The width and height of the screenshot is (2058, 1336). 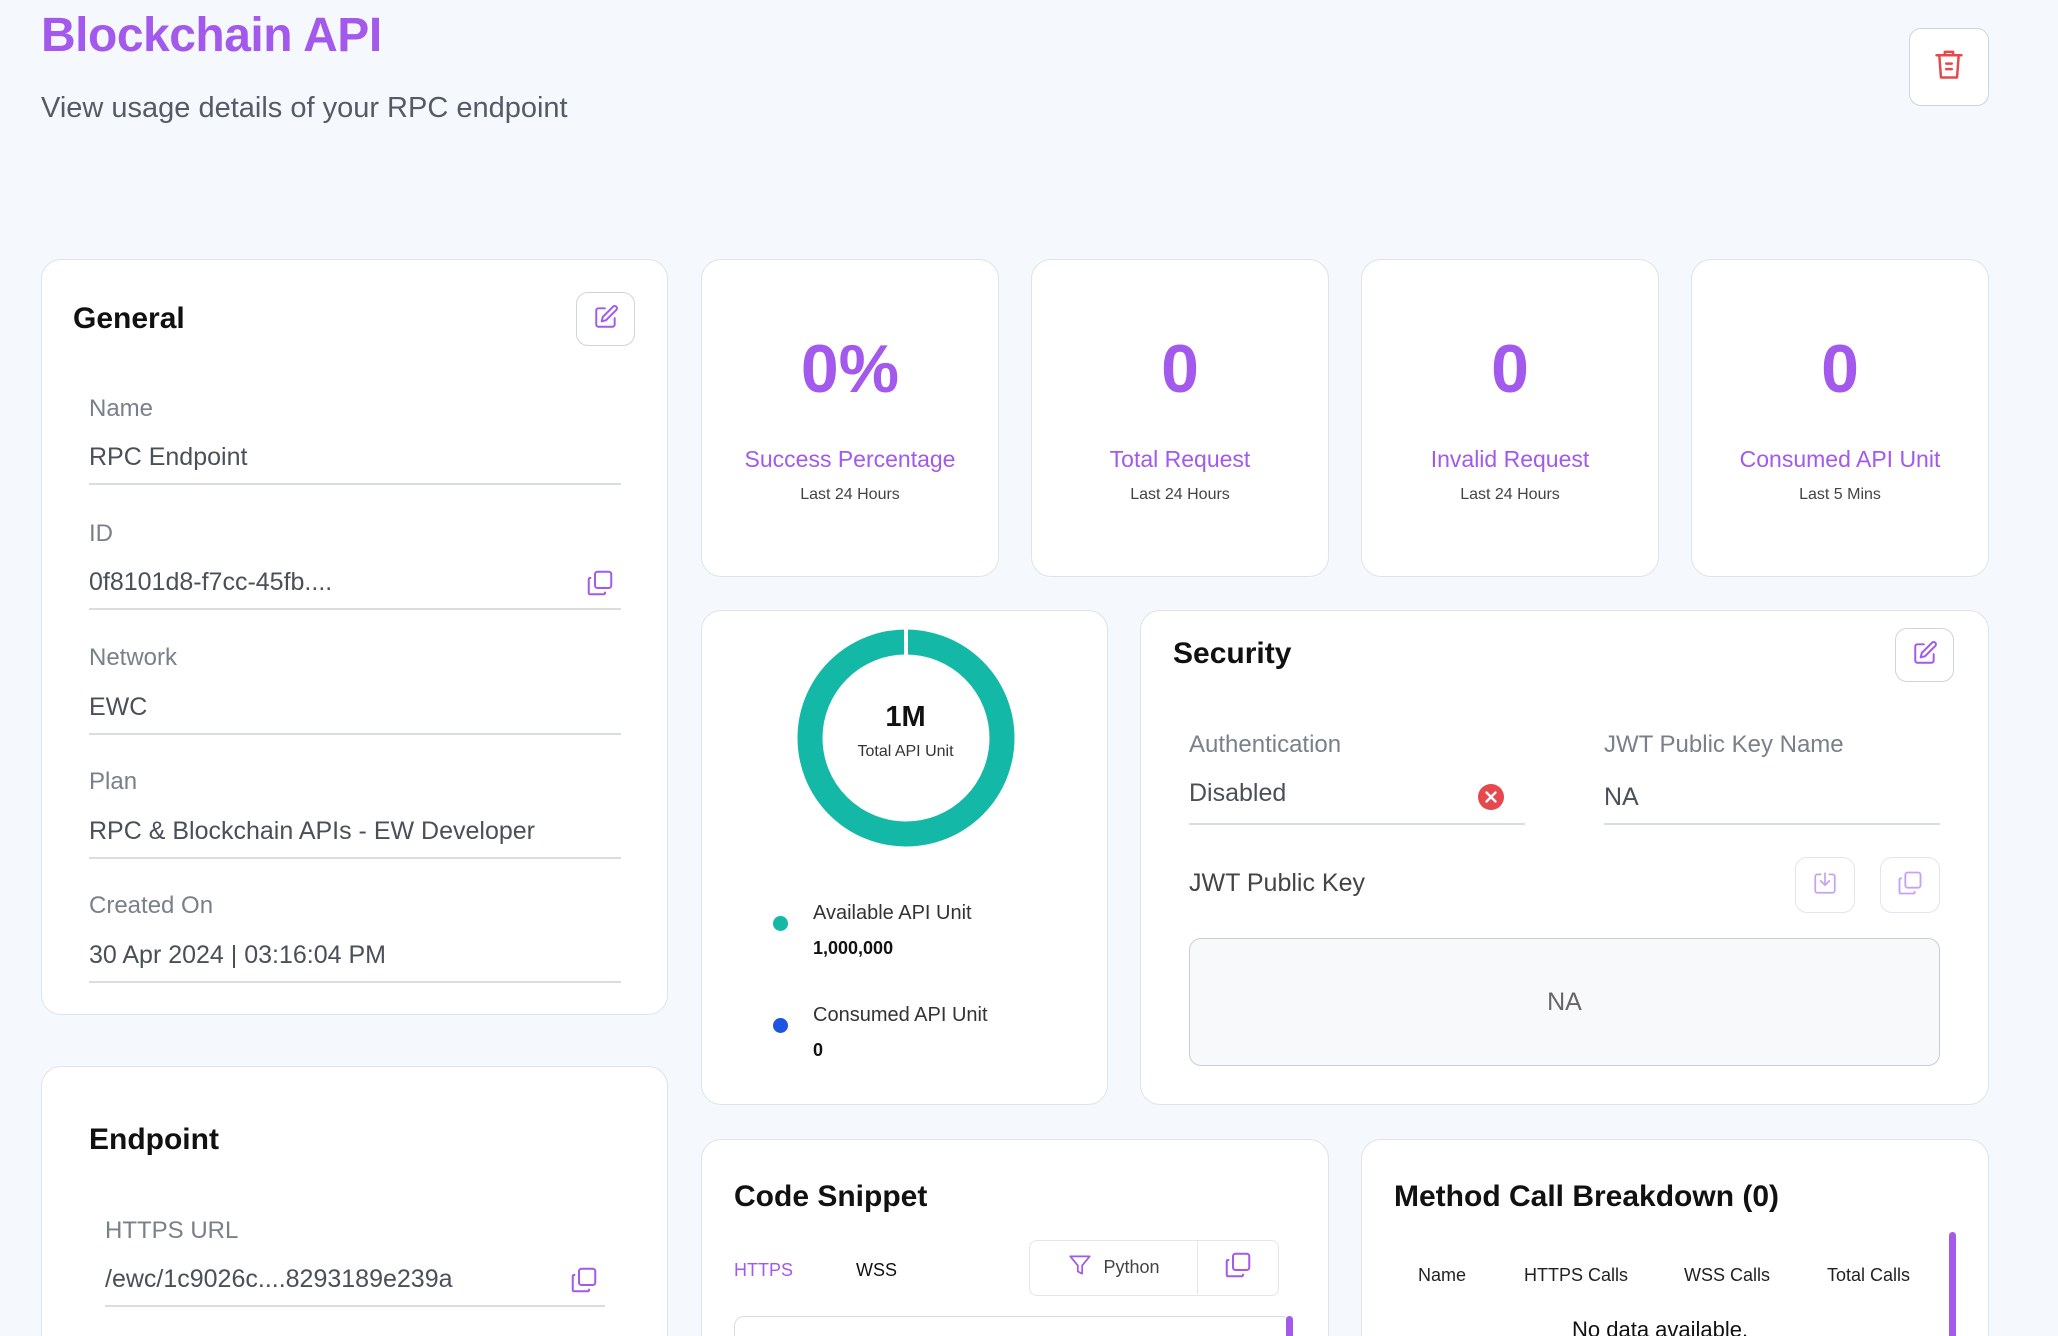 I want to click on stat-value: 0%, so click(x=850, y=369).